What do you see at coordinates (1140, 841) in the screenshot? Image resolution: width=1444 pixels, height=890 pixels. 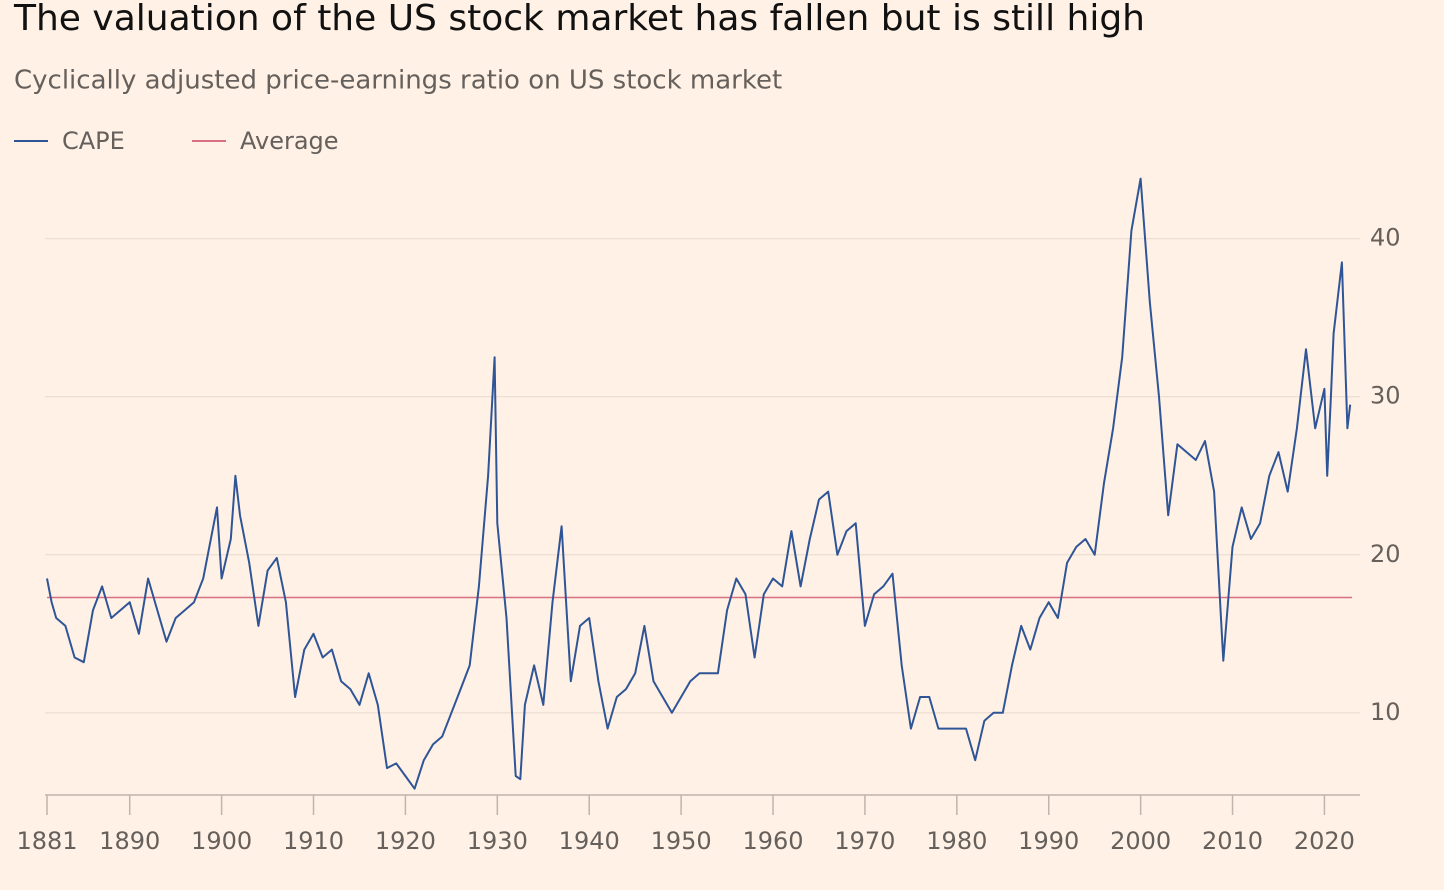 I see `x-tick-label: 2000` at bounding box center [1140, 841].